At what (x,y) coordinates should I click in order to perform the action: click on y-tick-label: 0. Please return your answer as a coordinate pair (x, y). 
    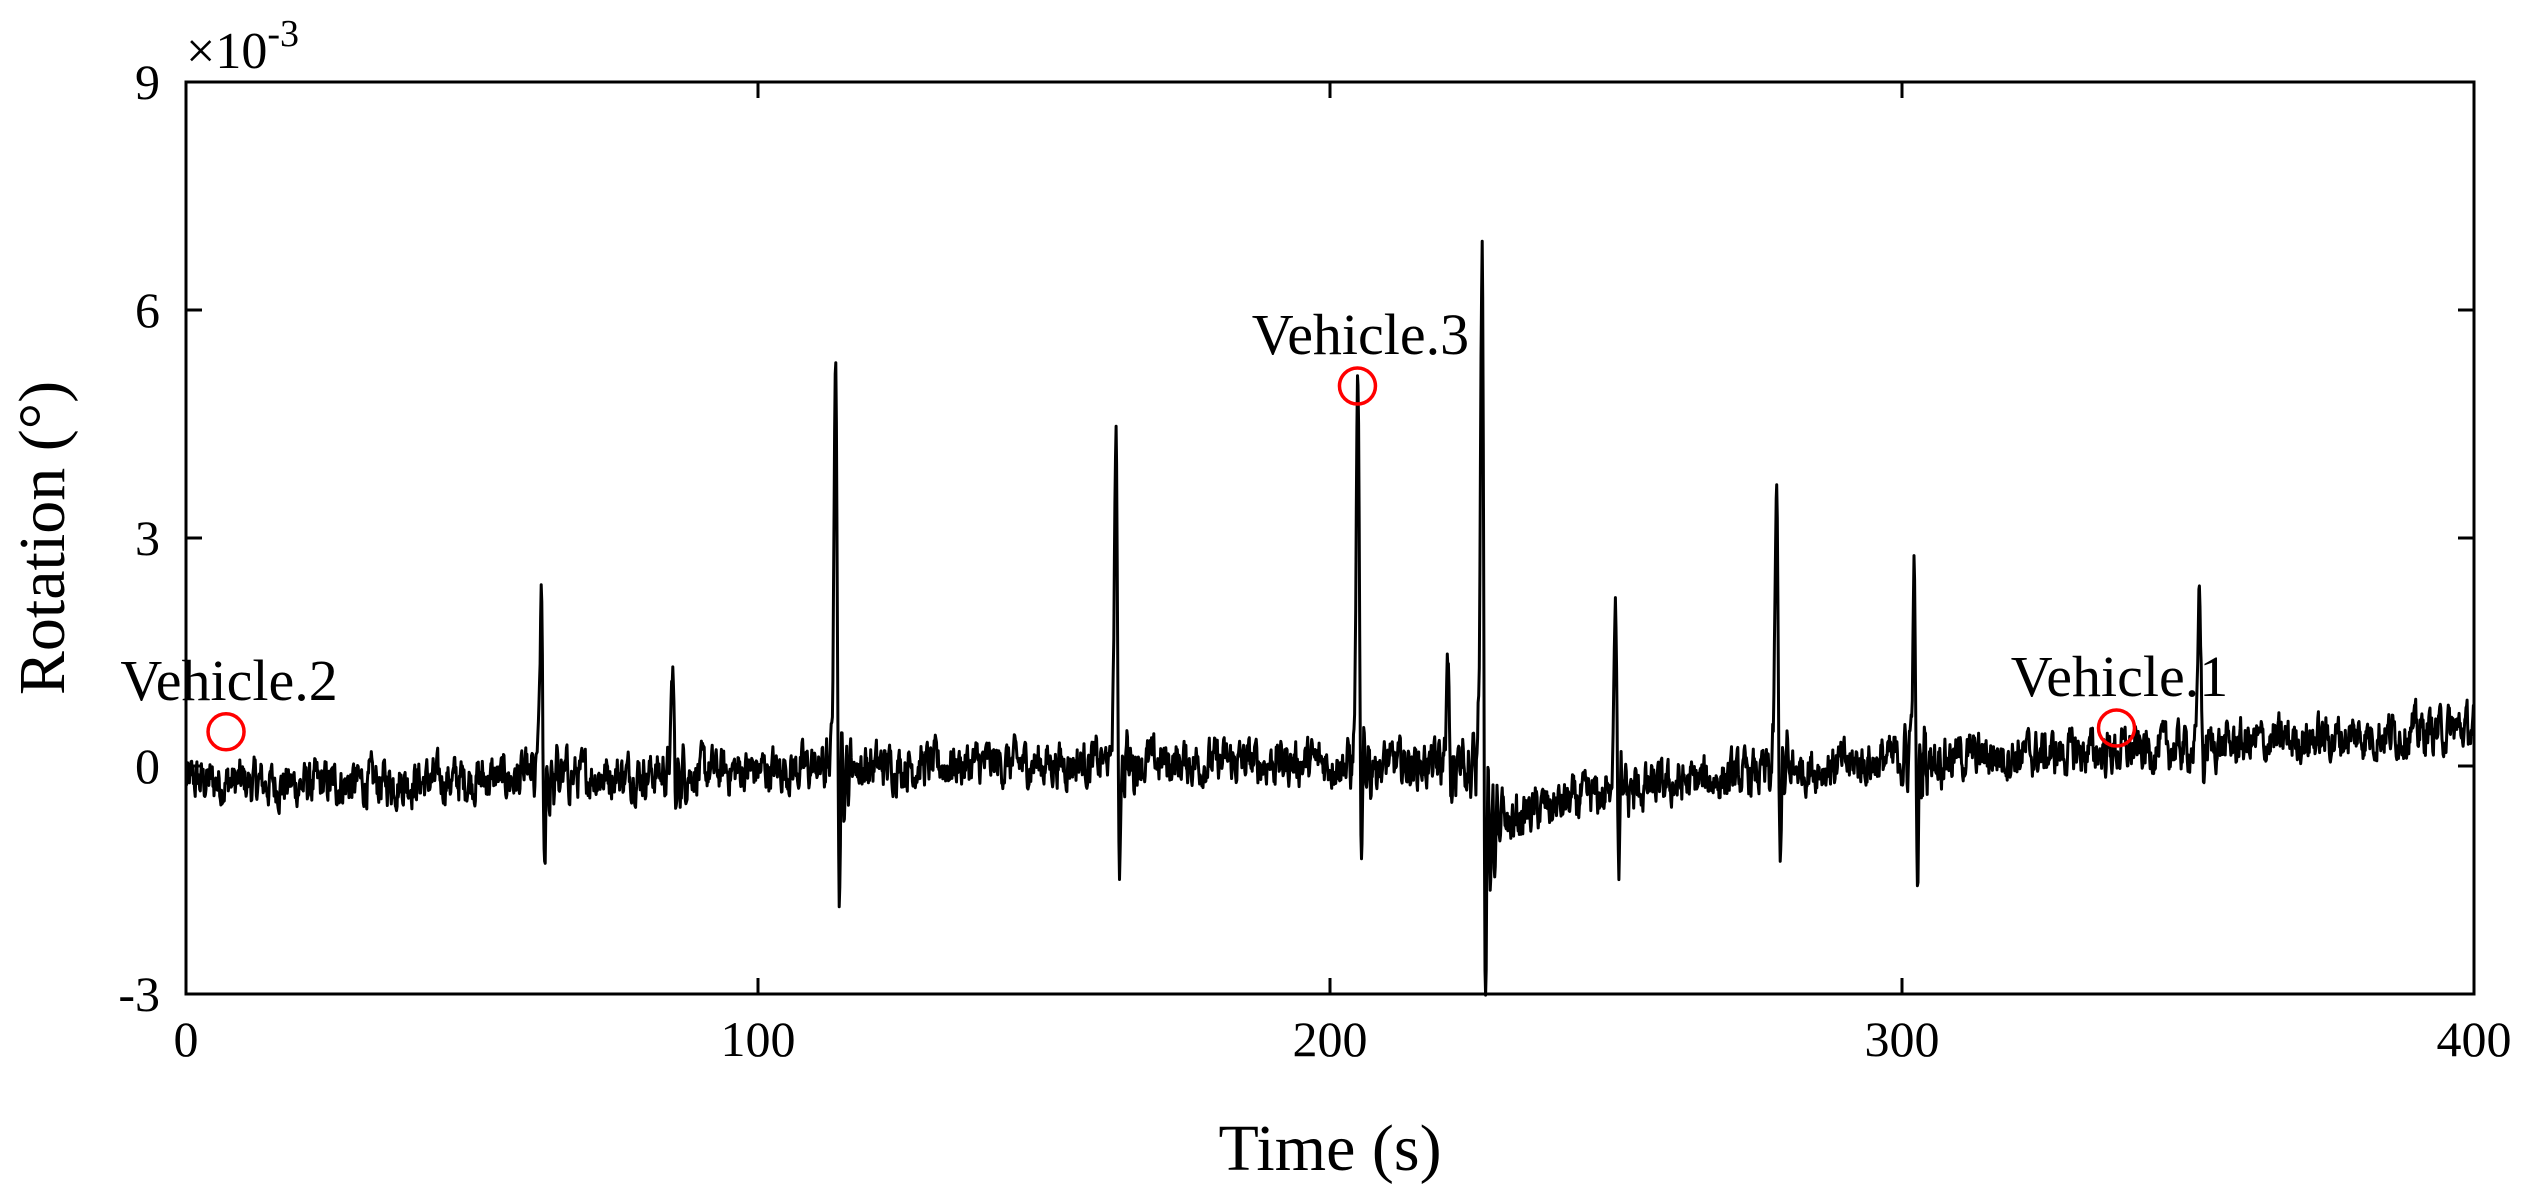
    Looking at the image, I should click on (147, 766).